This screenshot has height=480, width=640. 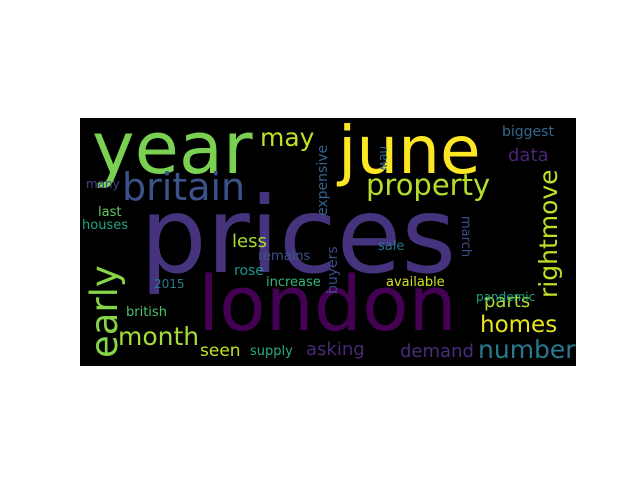 What do you see at coordinates (465, 237) in the screenshot?
I see `word-march: march` at bounding box center [465, 237].